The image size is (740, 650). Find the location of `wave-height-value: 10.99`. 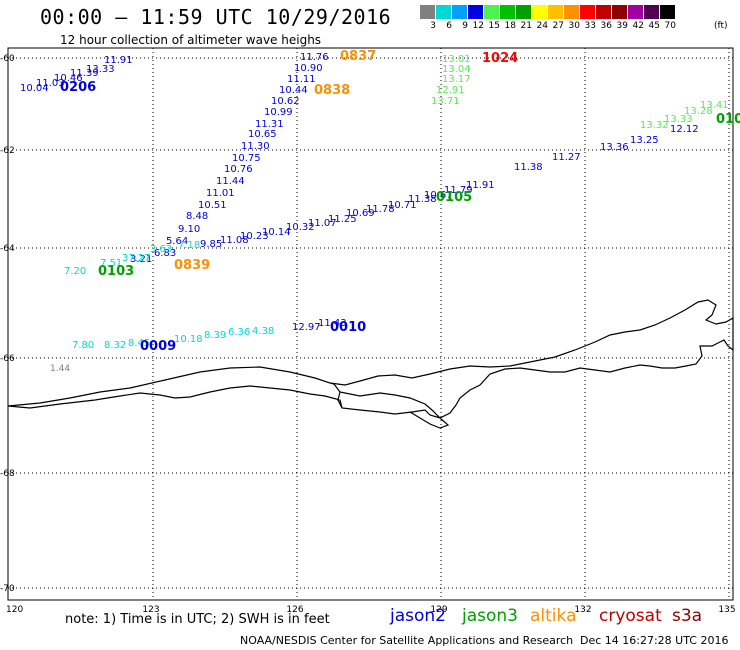

wave-height-value: 10.99 is located at coordinates (278, 112).